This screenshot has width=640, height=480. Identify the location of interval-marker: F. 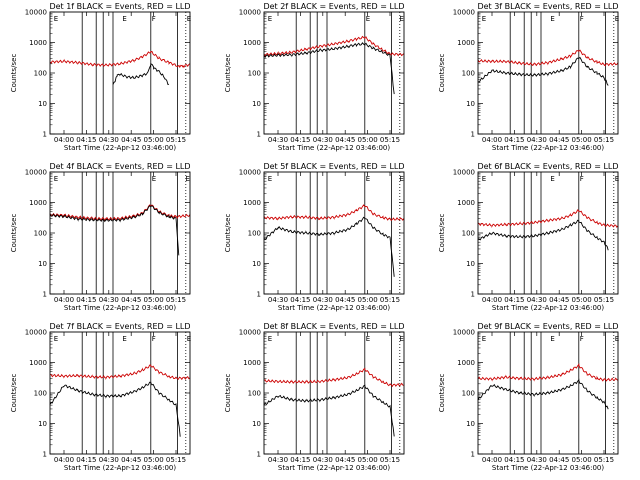
(582, 339).